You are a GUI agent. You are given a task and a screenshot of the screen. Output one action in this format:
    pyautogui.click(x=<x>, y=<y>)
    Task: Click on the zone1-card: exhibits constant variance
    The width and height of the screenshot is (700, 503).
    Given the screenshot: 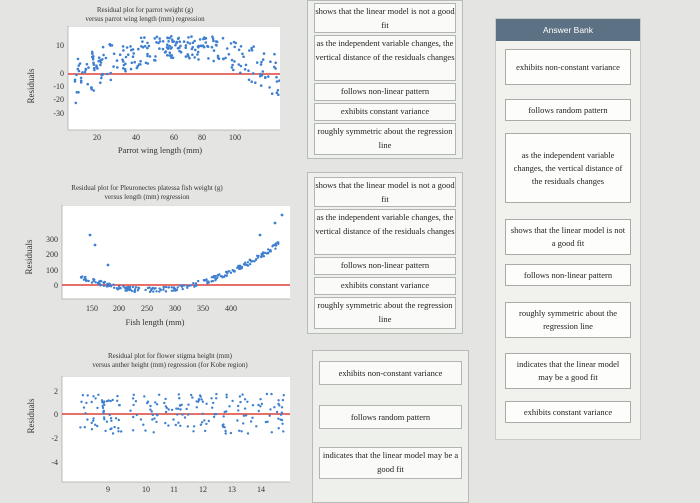 What is the action you would take?
    pyautogui.click(x=385, y=112)
    